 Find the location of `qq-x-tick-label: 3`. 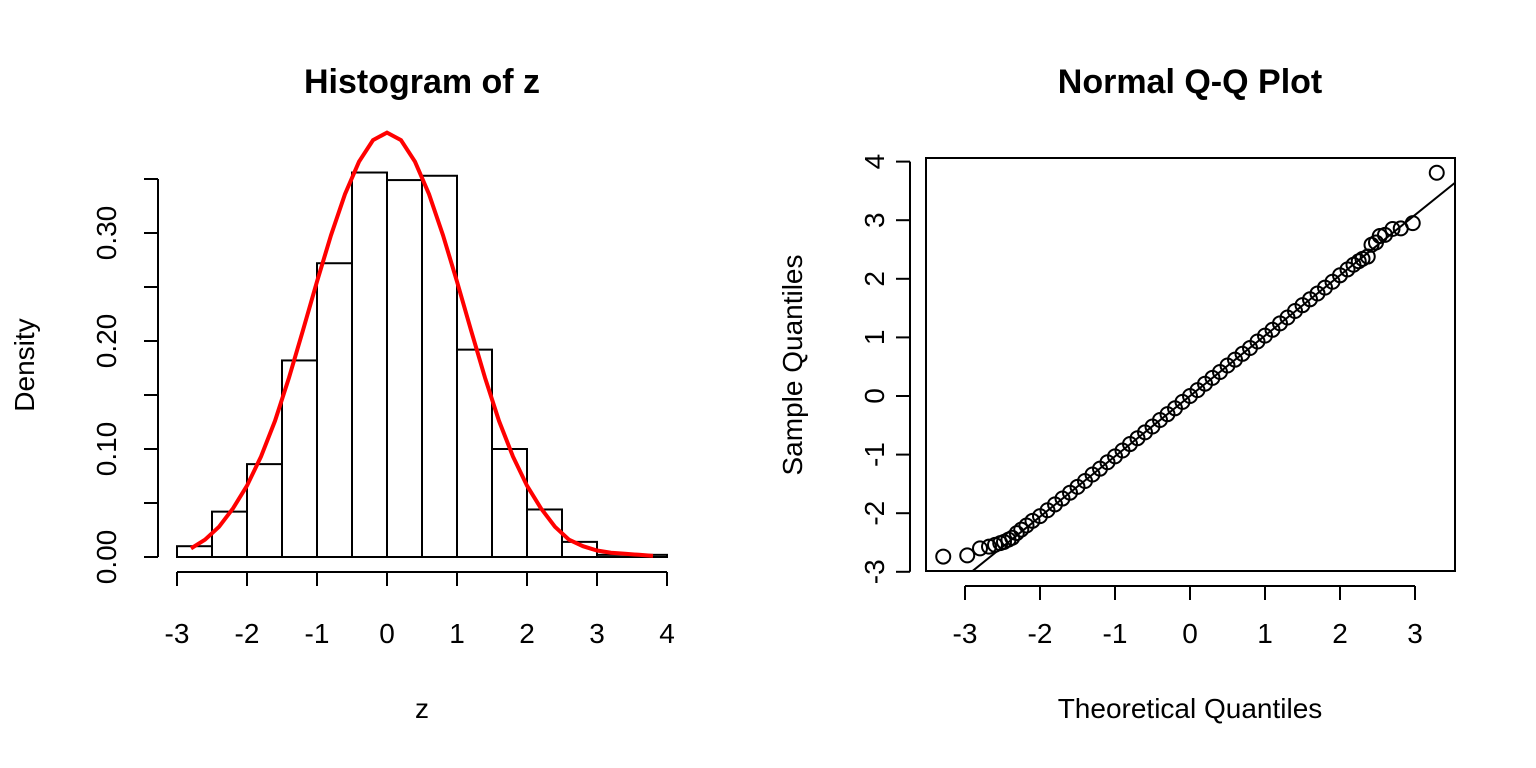

qq-x-tick-label: 3 is located at coordinates (1415, 633).